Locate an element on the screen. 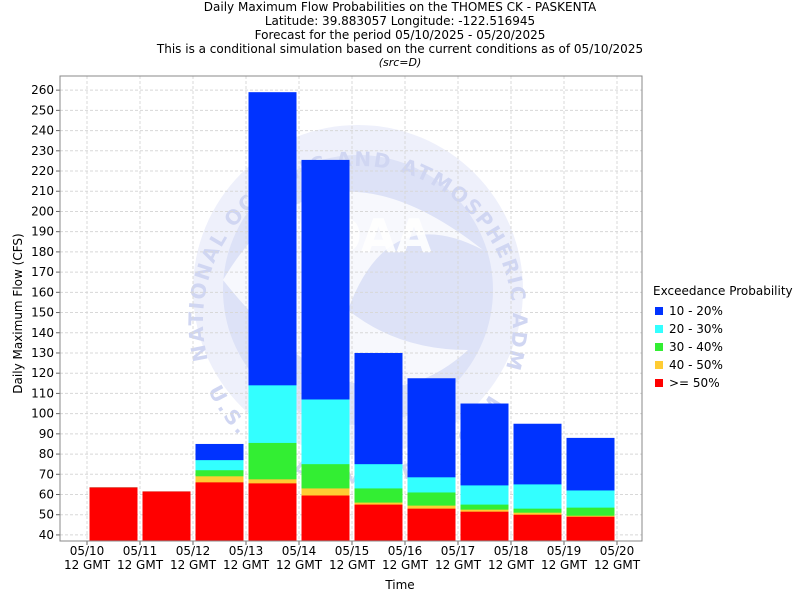 The image size is (800, 600). legend-label: 40 - 50% is located at coordinates (696, 365).